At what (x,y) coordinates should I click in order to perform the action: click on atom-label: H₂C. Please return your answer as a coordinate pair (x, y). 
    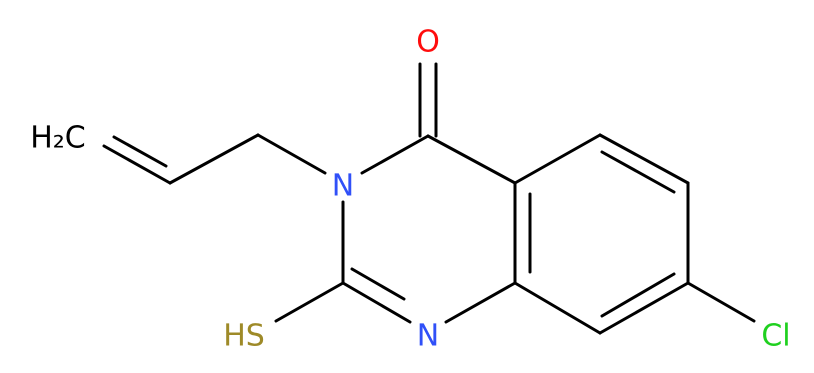
    Looking at the image, I should click on (58, 138).